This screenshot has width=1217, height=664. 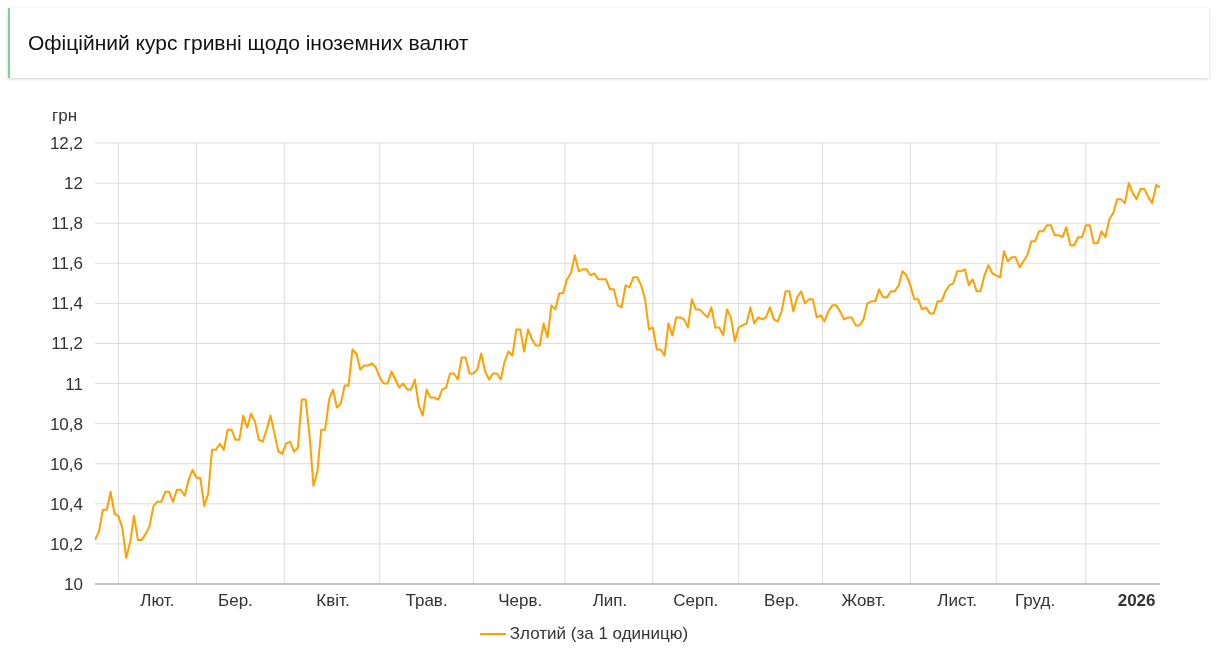 What do you see at coordinates (65, 116) in the screenshot?
I see `y-axis-title: грн` at bounding box center [65, 116].